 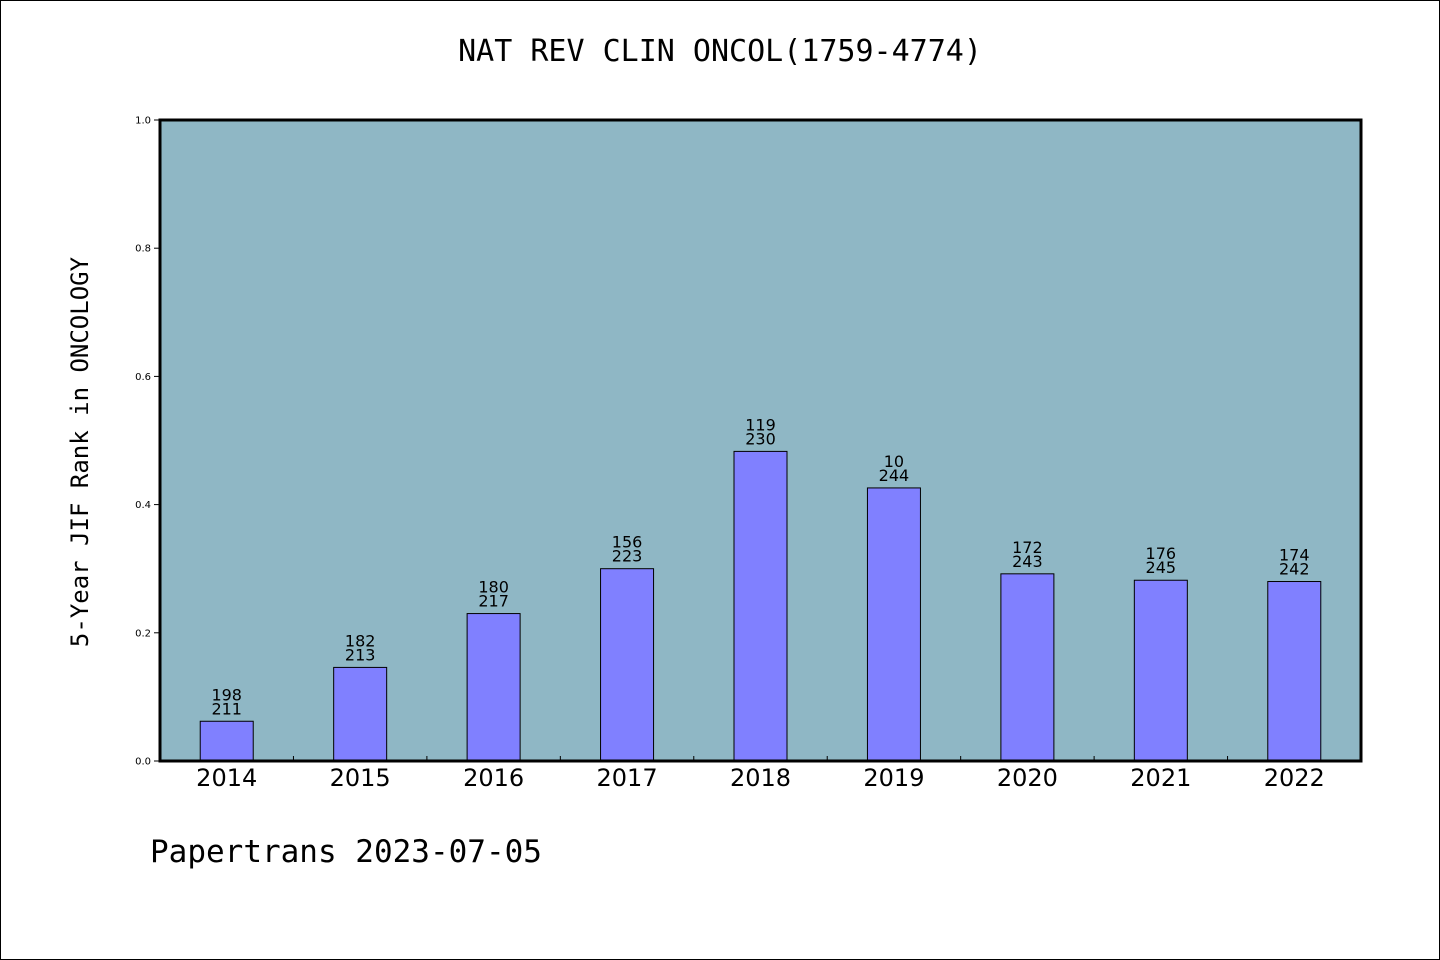 I want to click on bar-label-bottom: 213, so click(x=360, y=654).